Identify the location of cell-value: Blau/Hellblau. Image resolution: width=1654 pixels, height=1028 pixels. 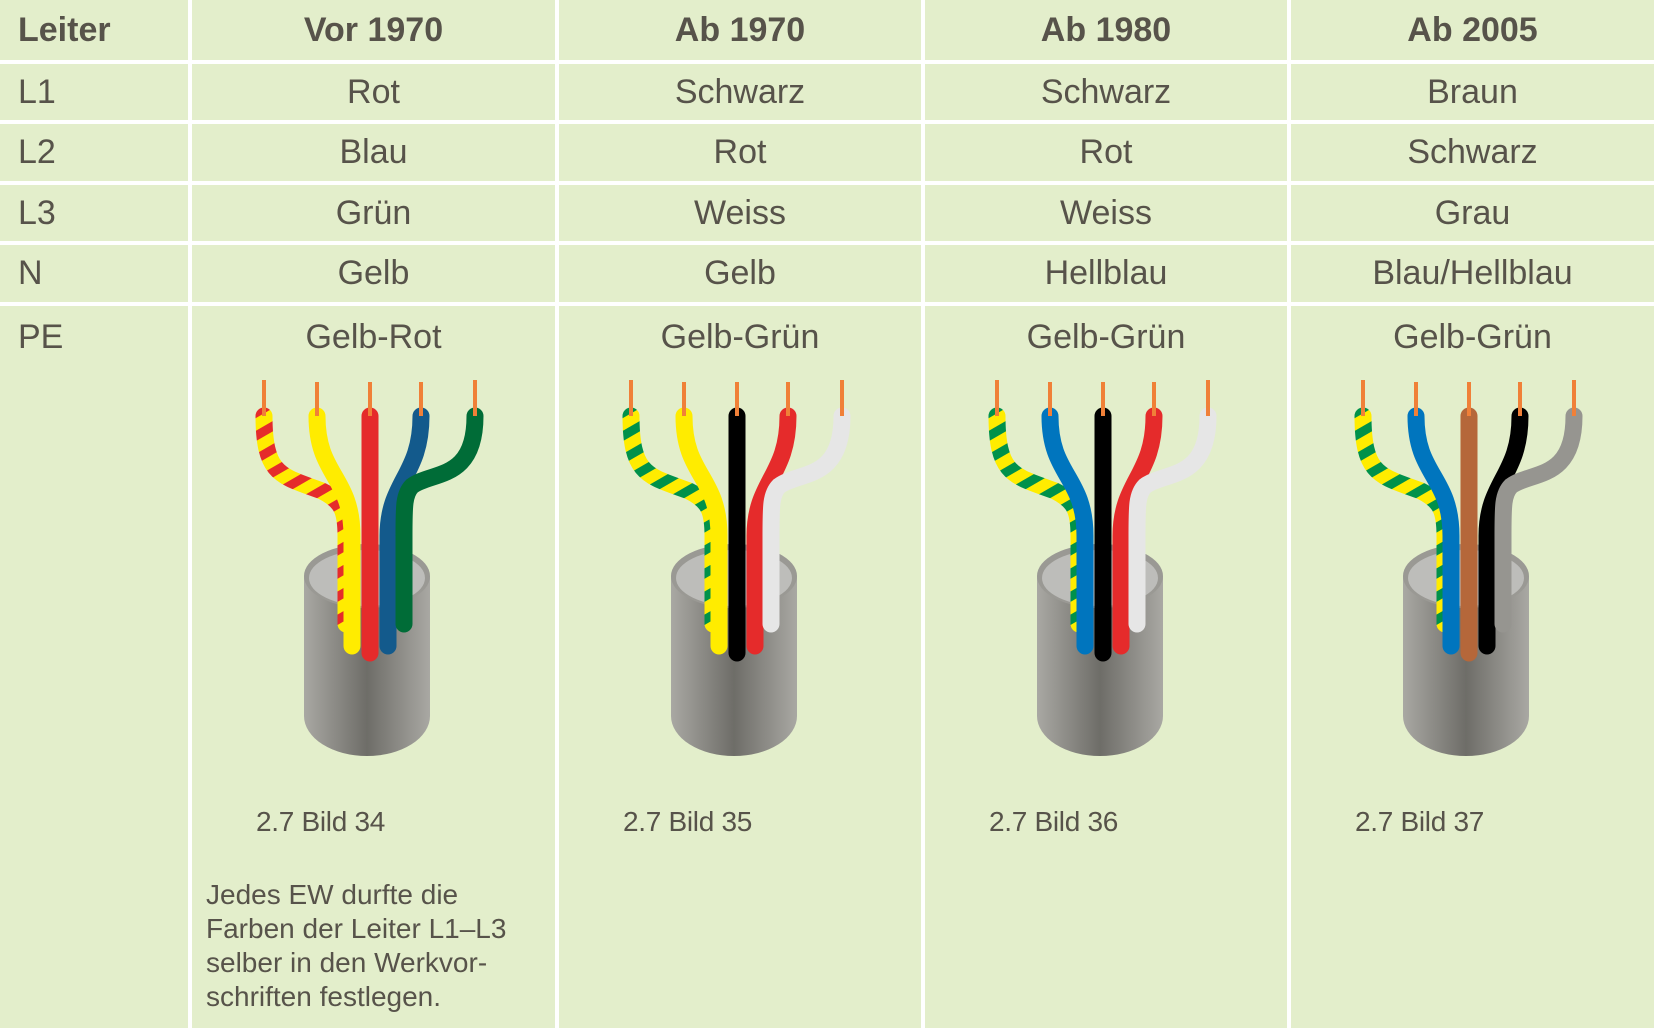
(1472, 273).